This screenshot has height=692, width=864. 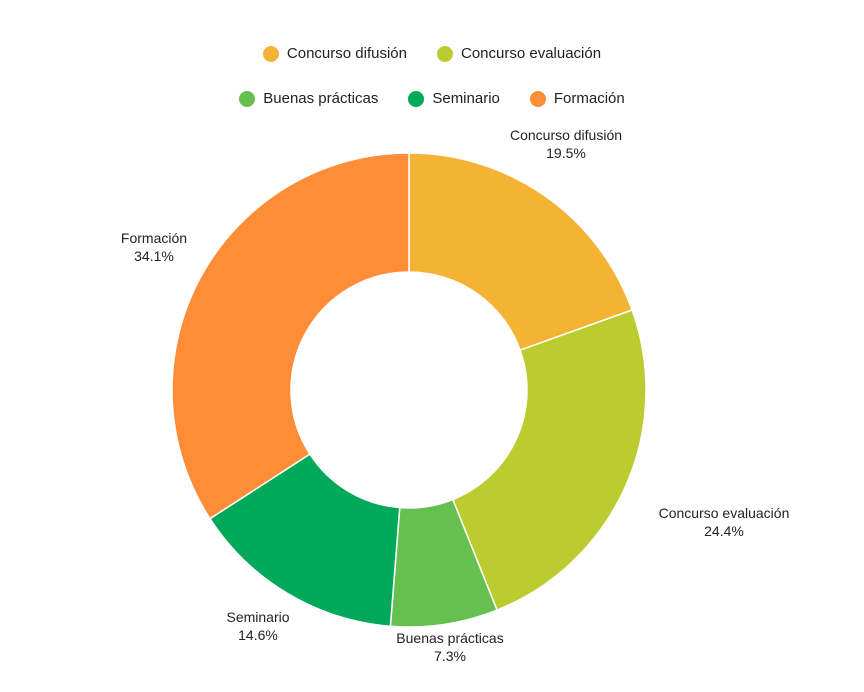 I want to click on slice-label: Buenas prácticas, so click(x=449, y=638).